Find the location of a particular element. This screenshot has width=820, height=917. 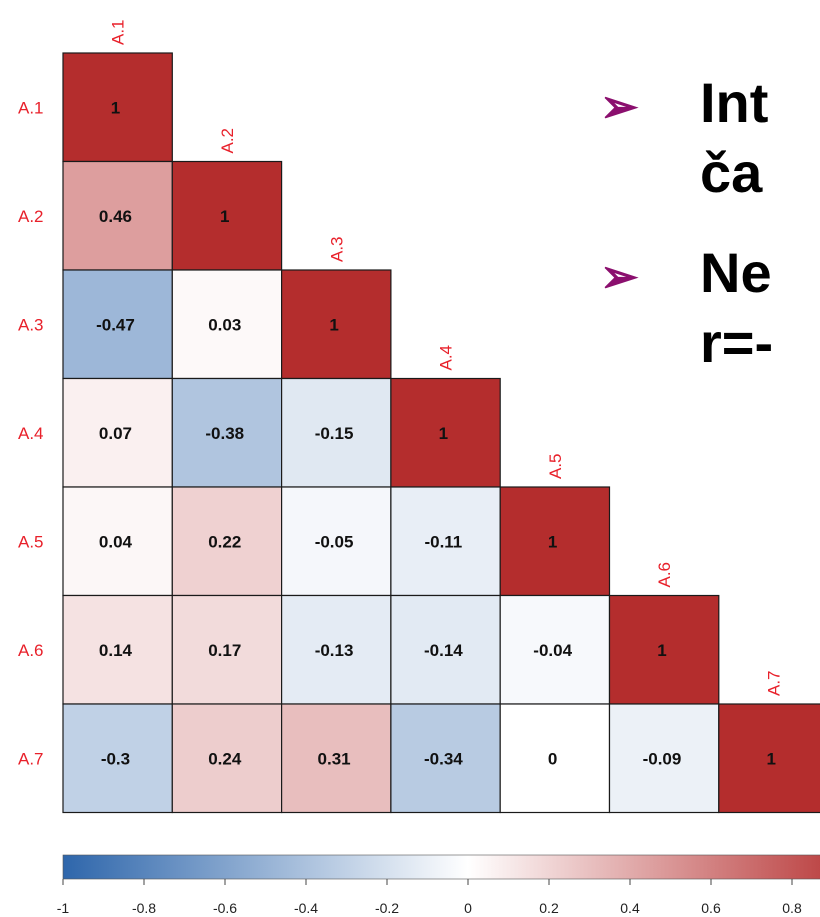

row-label-4: A.4 is located at coordinates (31, 433).